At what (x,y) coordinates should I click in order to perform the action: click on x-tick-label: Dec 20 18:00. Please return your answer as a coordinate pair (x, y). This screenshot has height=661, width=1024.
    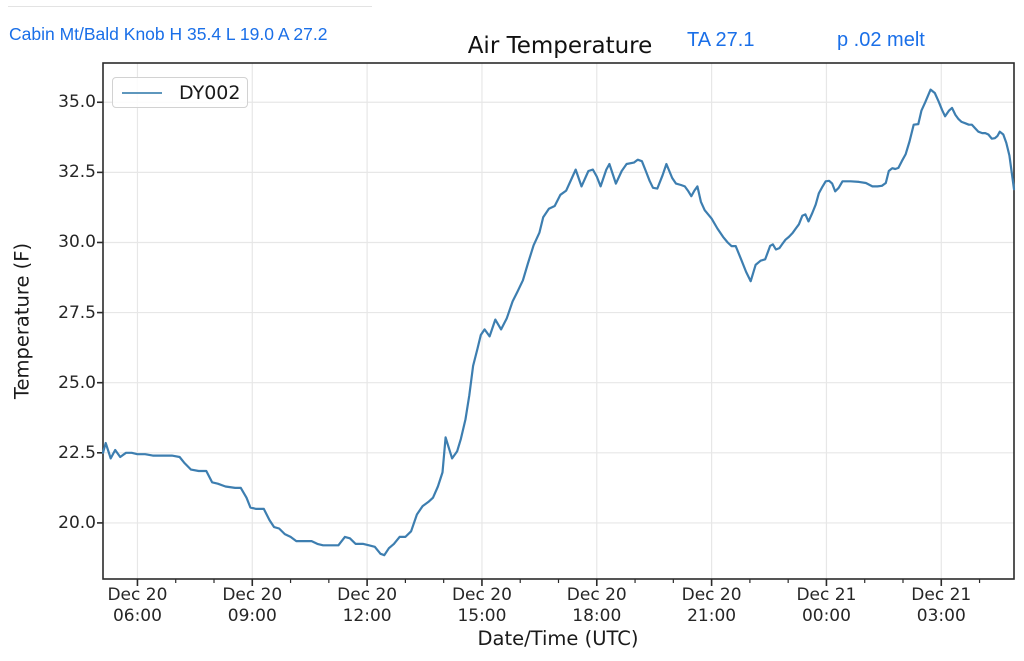
    Looking at the image, I should click on (597, 606).